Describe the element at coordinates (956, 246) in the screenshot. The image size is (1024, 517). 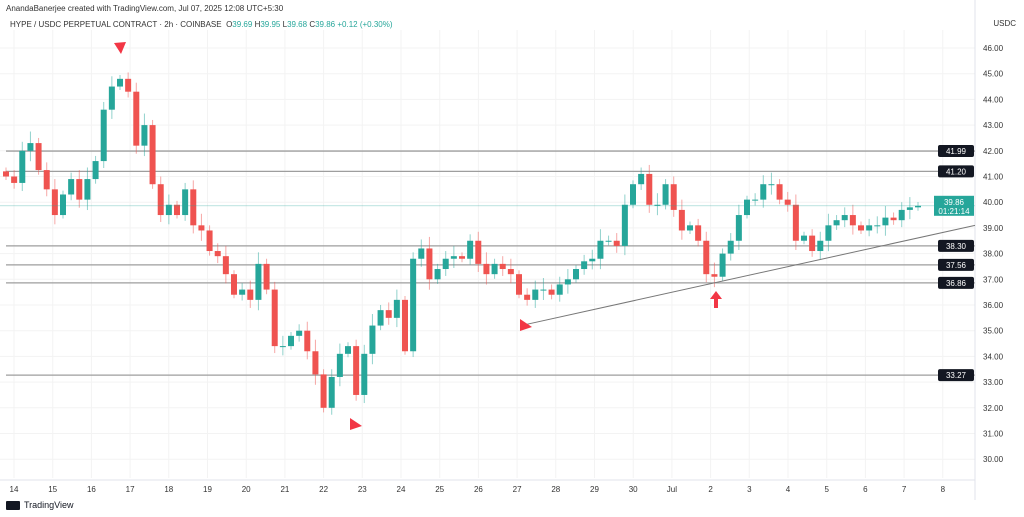
I see `level-label: 38.30` at that location.